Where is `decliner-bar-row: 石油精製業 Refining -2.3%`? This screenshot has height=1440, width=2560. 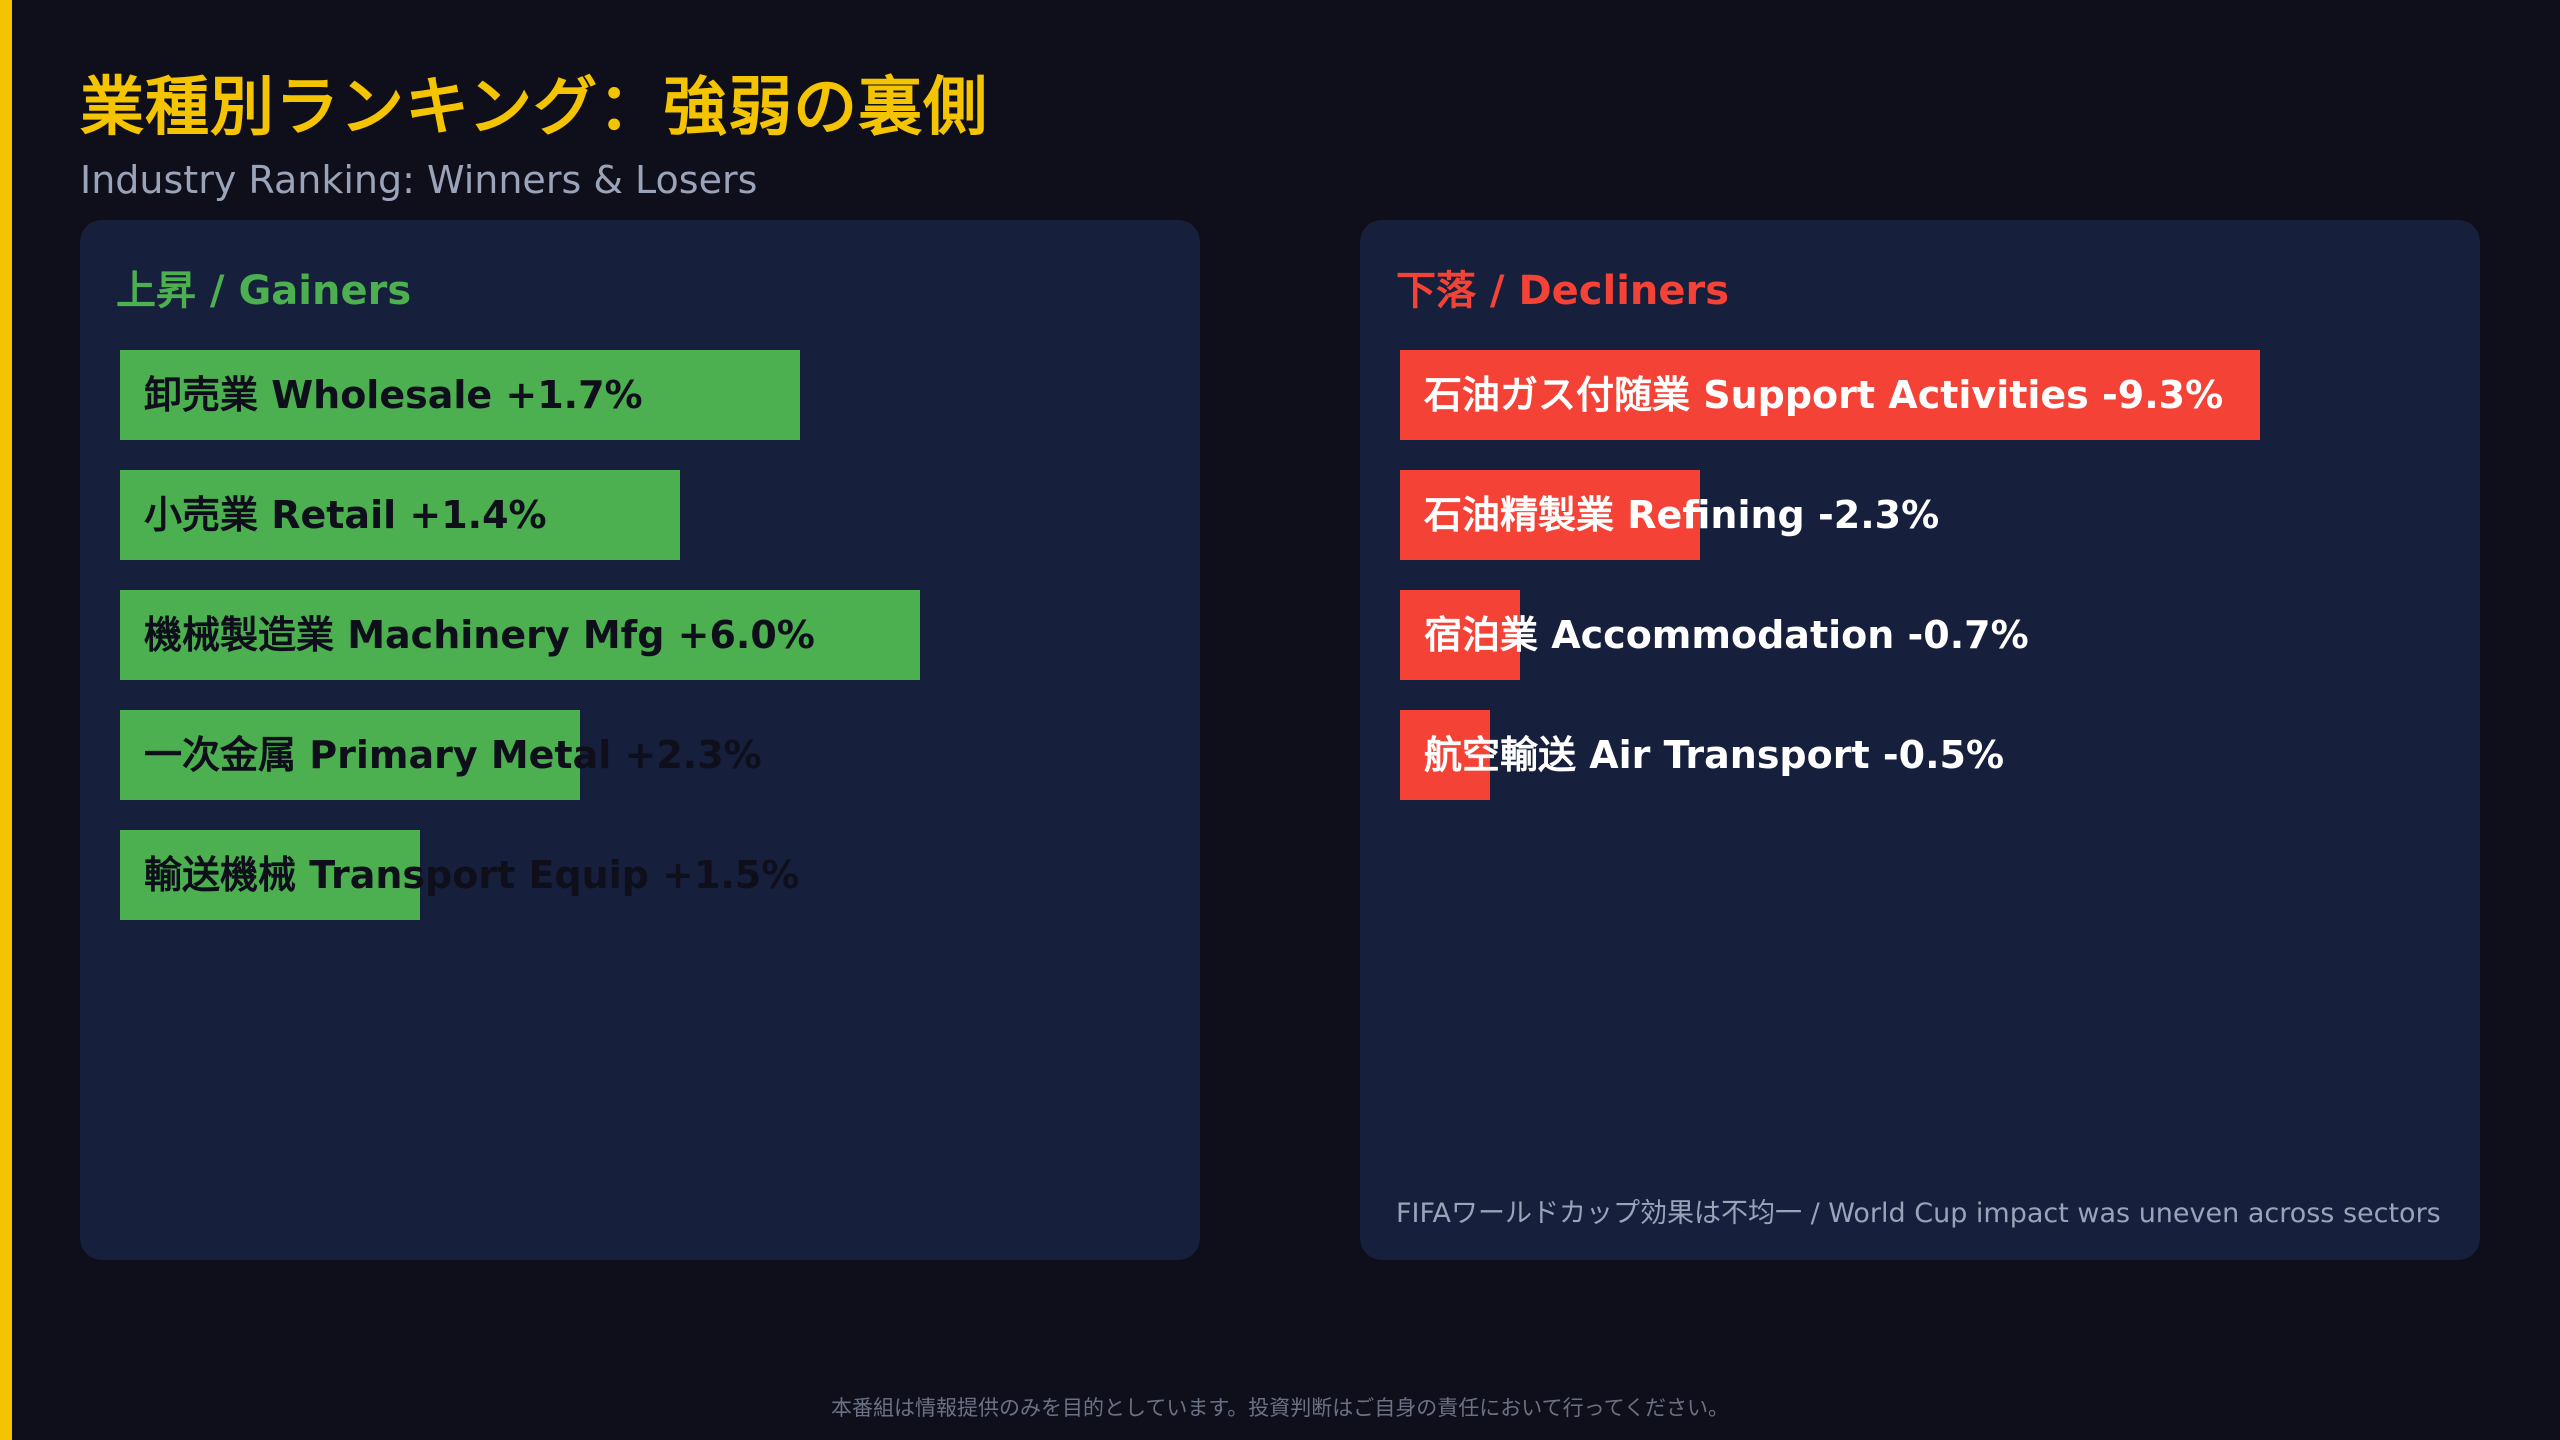 decliner-bar-row: 石油精製業 Refining -2.3% is located at coordinates (1920, 515).